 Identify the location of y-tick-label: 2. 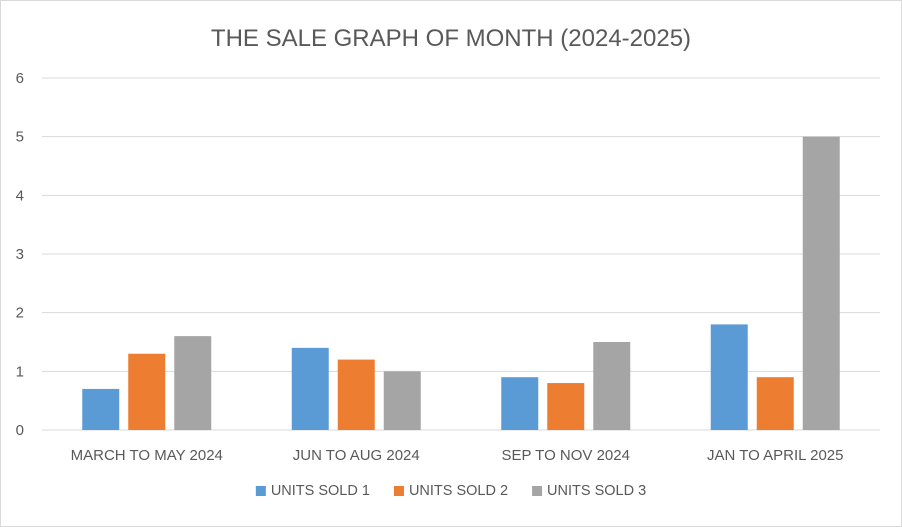
(20, 313).